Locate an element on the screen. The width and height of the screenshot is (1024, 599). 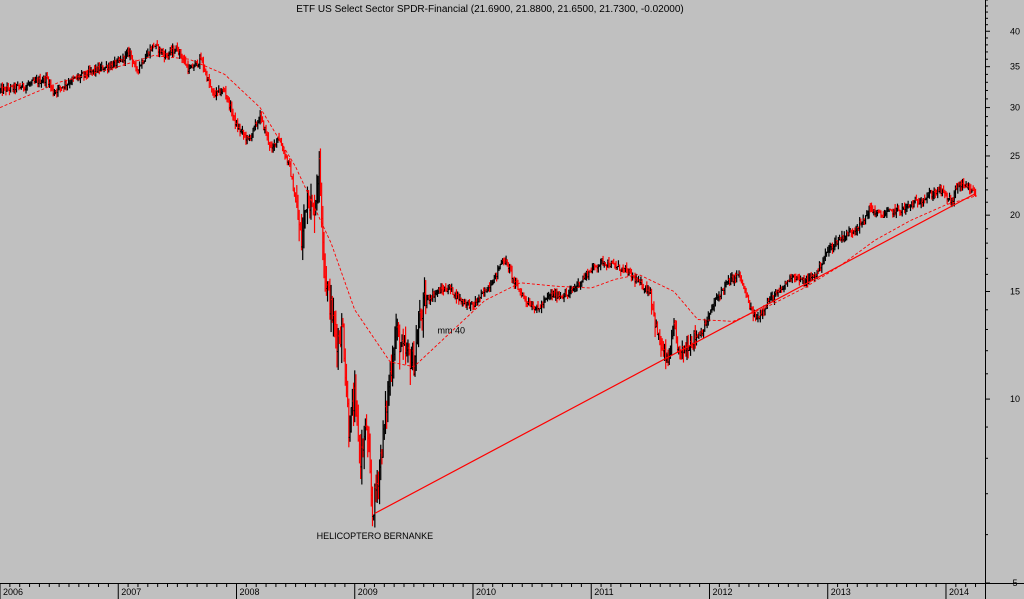
x-tick-label: 2013 is located at coordinates (841, 592).